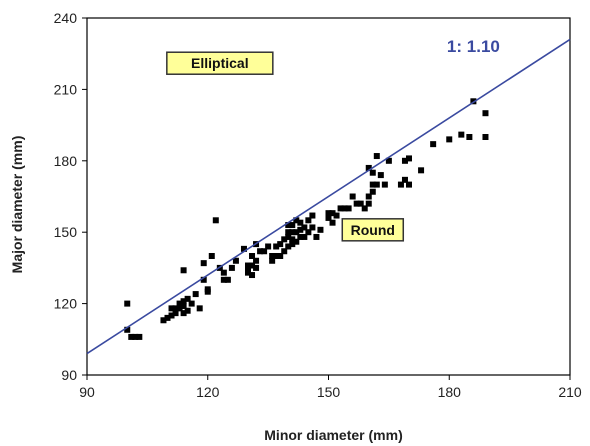 This screenshot has height=446, width=590. Describe the element at coordinates (66, 18) in the screenshot. I see `y-tick-label: 240` at that location.